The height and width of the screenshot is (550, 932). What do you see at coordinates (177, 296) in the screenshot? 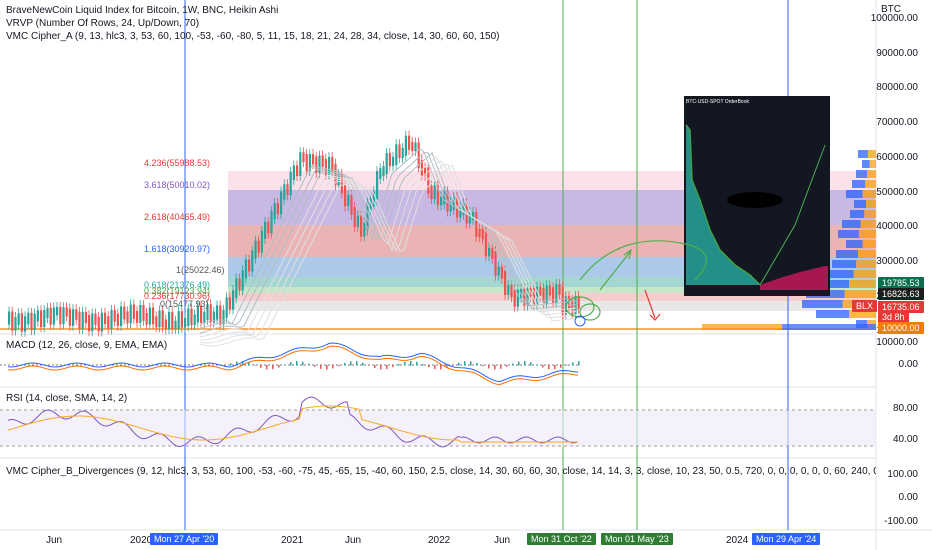
I see `fib-label: 0.236(17730.96)` at bounding box center [177, 296].